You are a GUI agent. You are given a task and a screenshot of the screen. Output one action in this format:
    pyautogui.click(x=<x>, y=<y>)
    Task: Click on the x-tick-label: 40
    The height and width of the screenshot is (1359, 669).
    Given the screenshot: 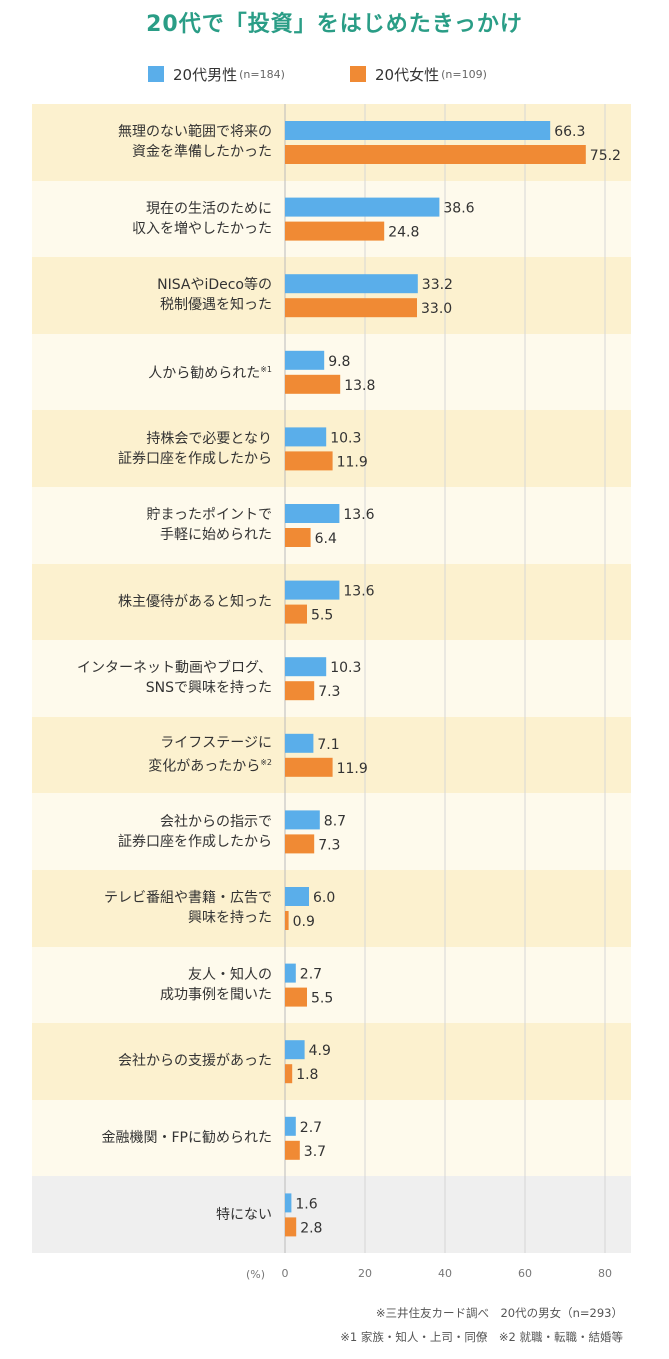 What is the action you would take?
    pyautogui.click(x=445, y=1273)
    